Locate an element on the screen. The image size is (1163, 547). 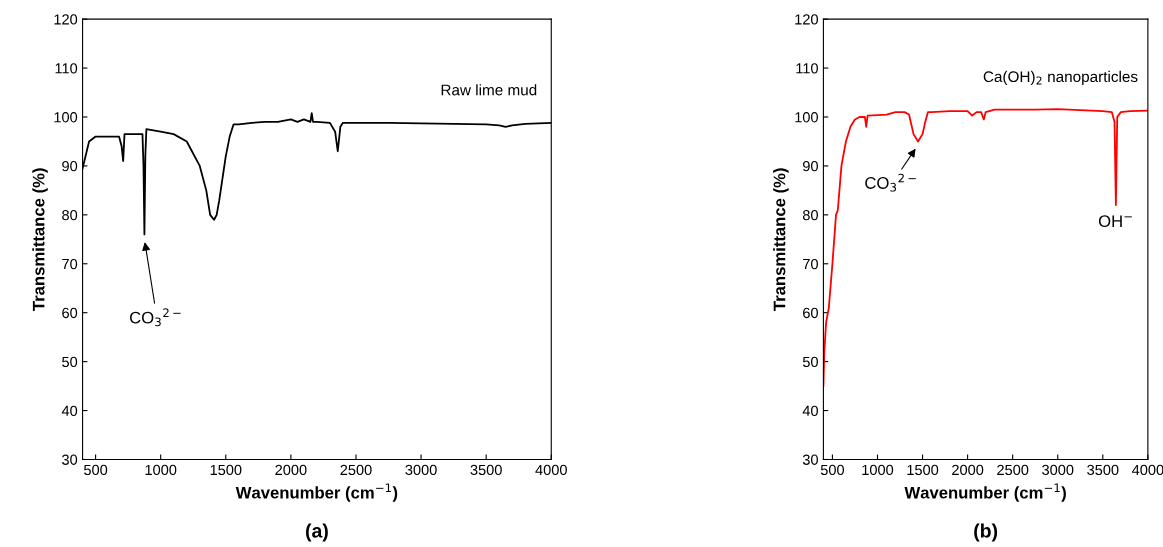
series-label: Raw lime mud is located at coordinates (489, 90).